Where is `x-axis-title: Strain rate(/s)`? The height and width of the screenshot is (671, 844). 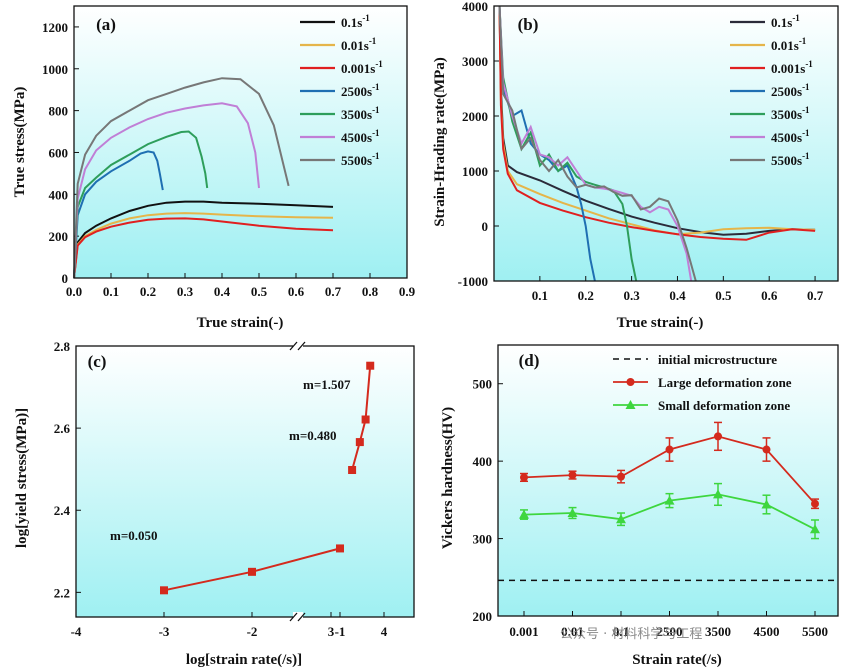 x-axis-title: Strain rate(/s) is located at coordinates (677, 660).